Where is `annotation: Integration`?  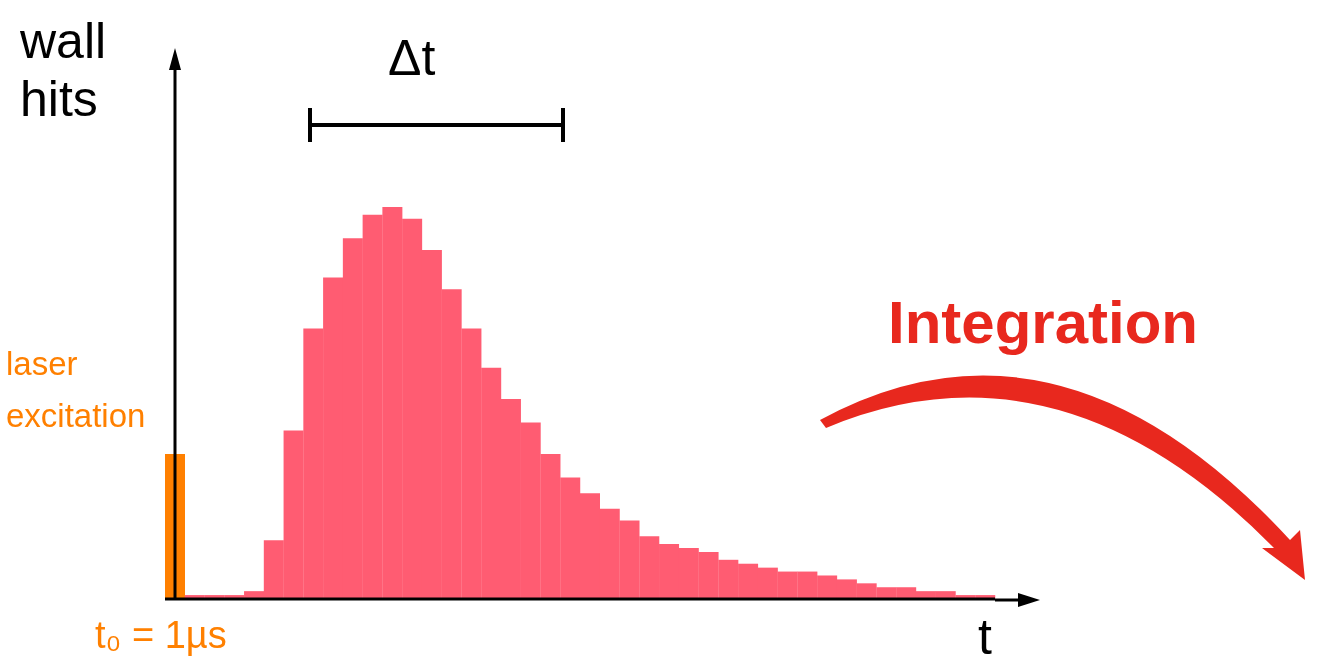
annotation: Integration is located at coordinates (1043, 323).